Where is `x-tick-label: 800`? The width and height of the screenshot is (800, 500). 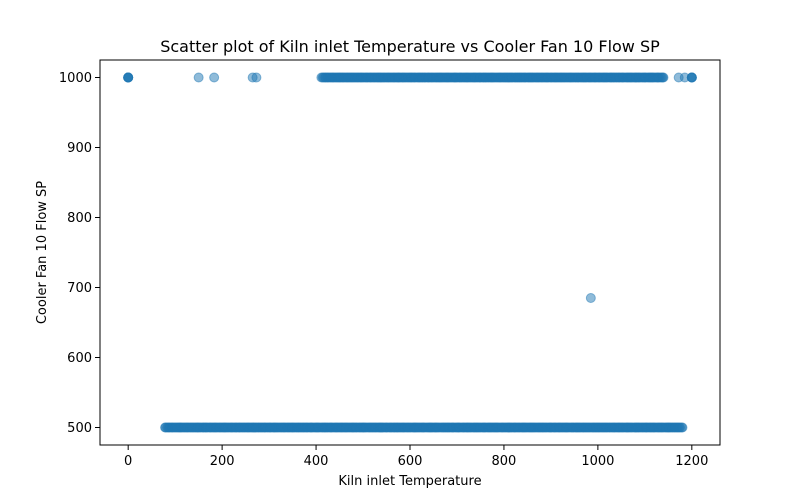 x-tick-label: 800 is located at coordinates (504, 461).